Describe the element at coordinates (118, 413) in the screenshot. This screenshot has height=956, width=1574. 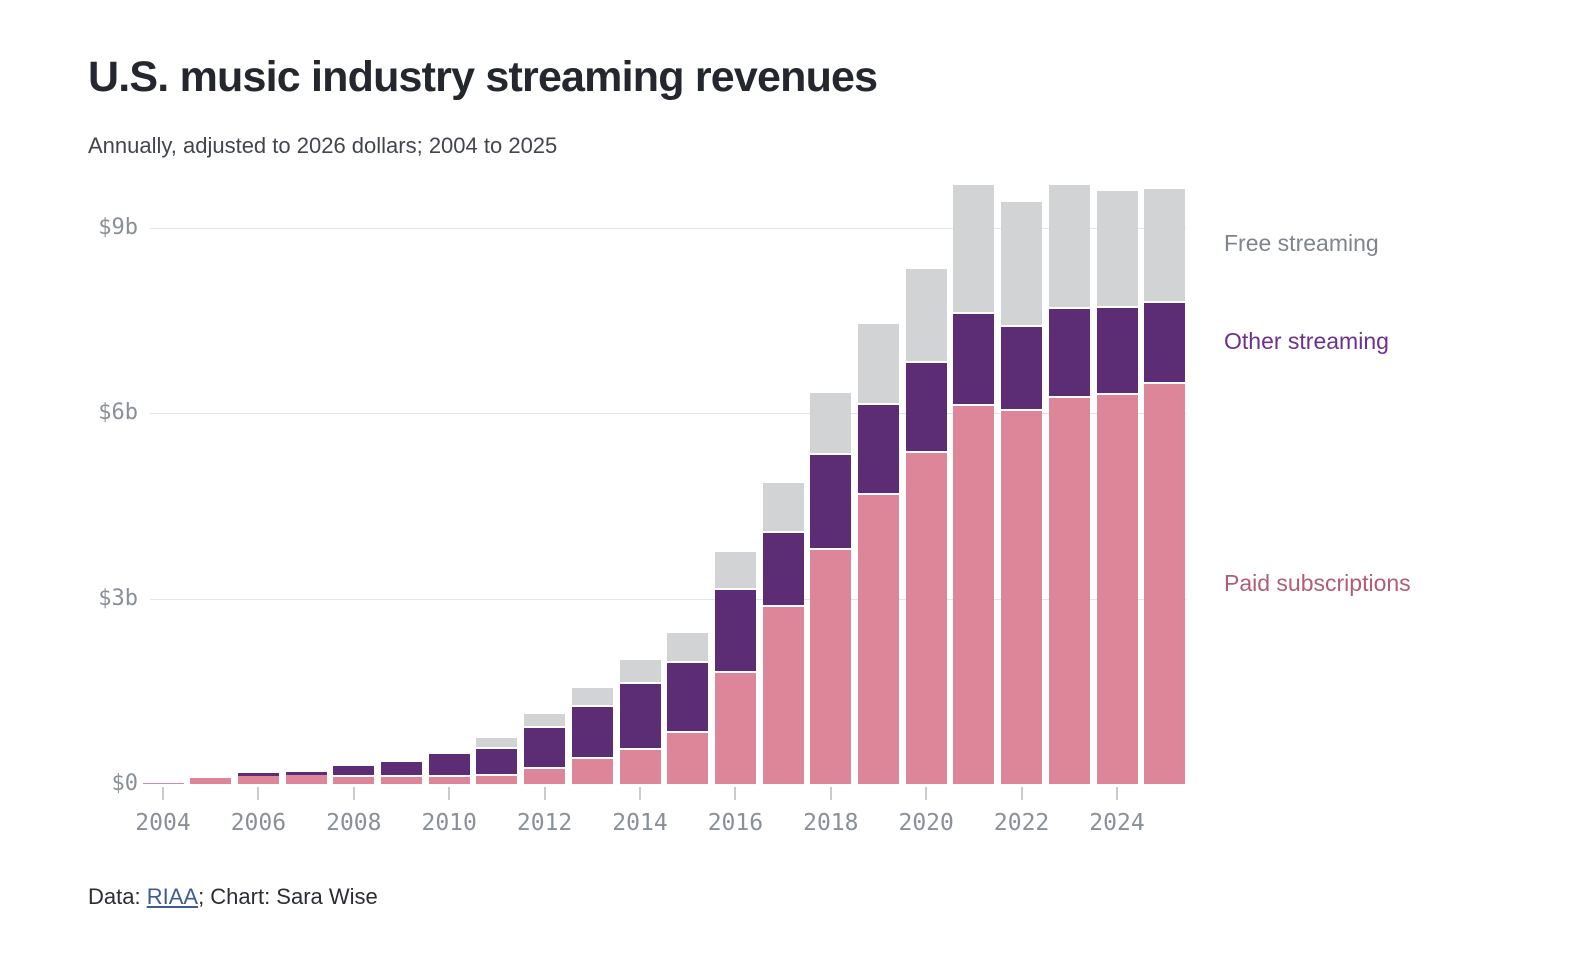
I see `y-tick-label-6b: $6b` at that location.